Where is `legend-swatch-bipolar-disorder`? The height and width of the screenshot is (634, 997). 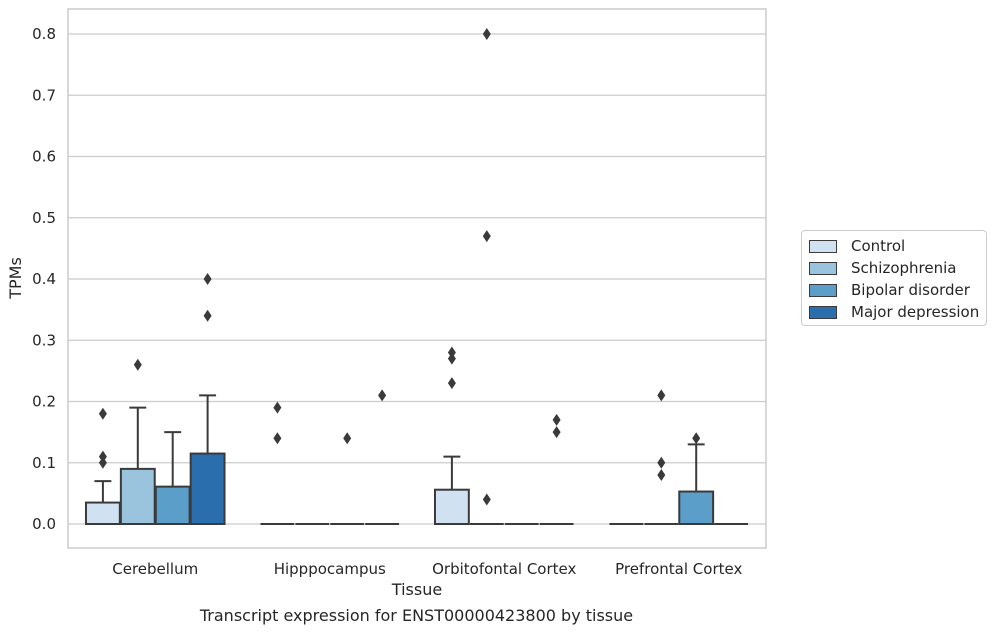
legend-swatch-bipolar-disorder is located at coordinates (823, 290).